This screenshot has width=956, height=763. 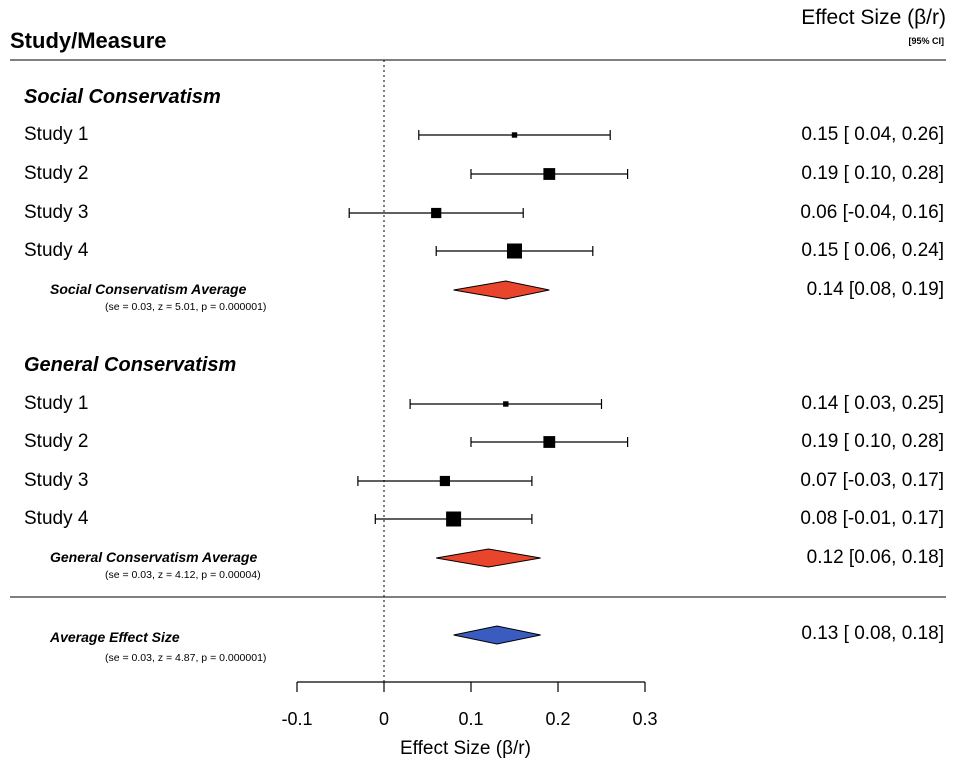 What do you see at coordinates (557, 719) in the screenshot?
I see `x-tick-label: 0.2` at bounding box center [557, 719].